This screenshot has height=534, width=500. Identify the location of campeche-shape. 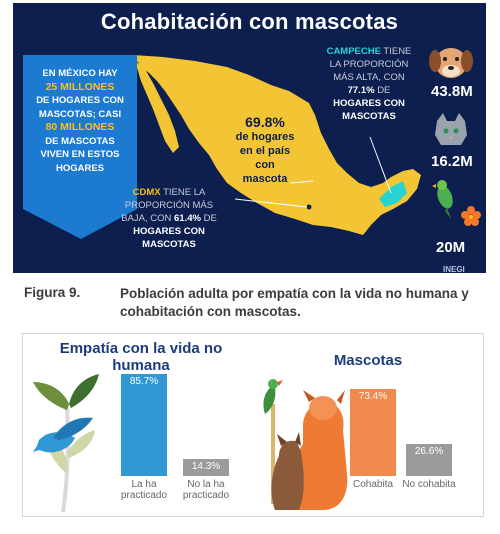
(393, 194).